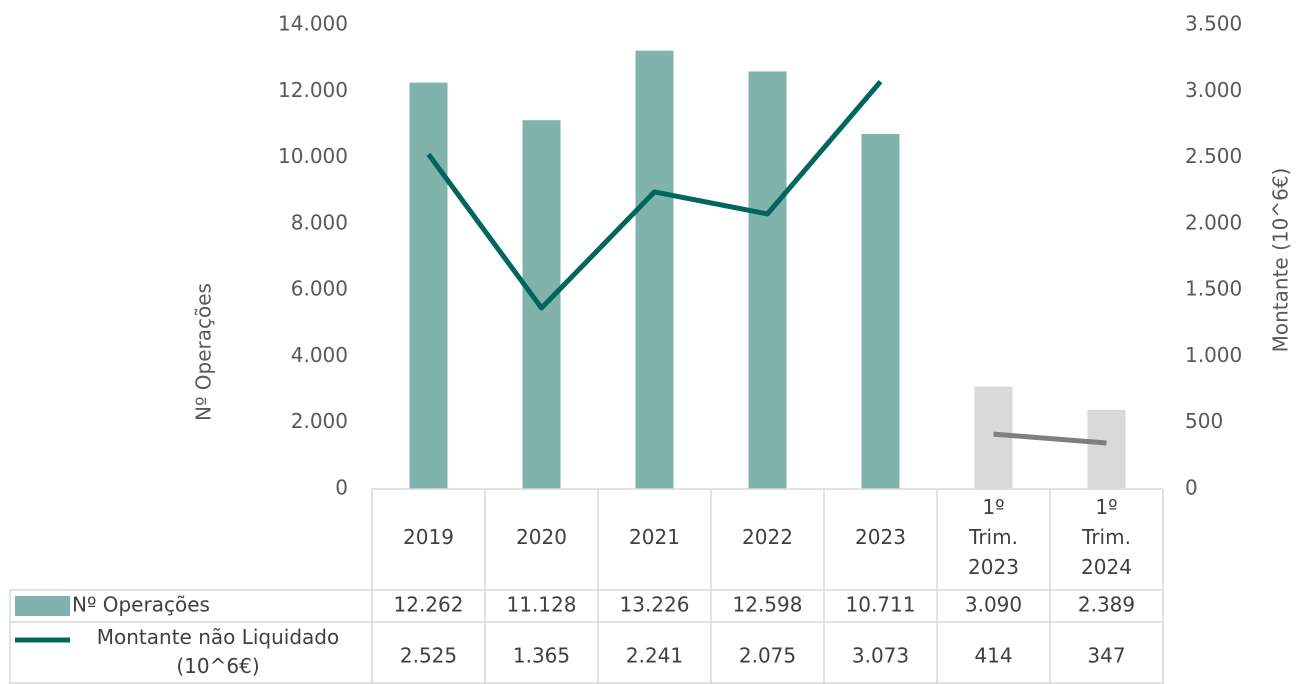  What do you see at coordinates (880, 656) in the screenshot?
I see `data-label: 3.073` at bounding box center [880, 656].